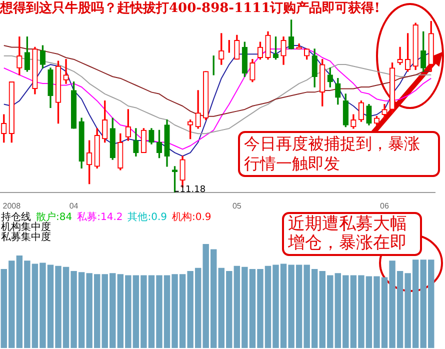  What do you see at coordinates (385, 205) in the screenshot?
I see `x-tick-label: 06` at bounding box center [385, 205].